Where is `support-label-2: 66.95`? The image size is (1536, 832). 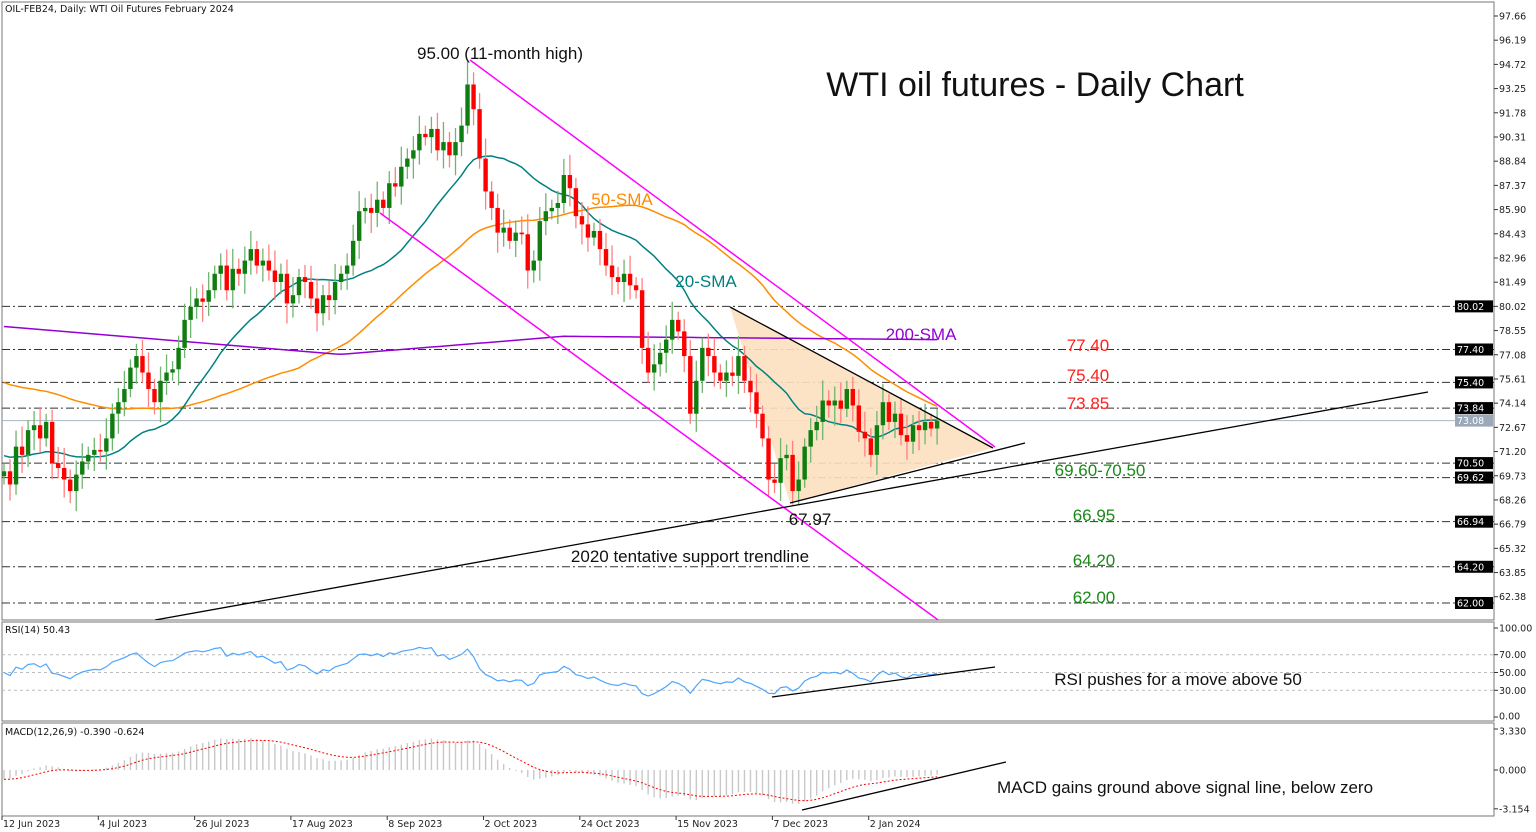 support-label-2: 66.95 is located at coordinates (1094, 515).